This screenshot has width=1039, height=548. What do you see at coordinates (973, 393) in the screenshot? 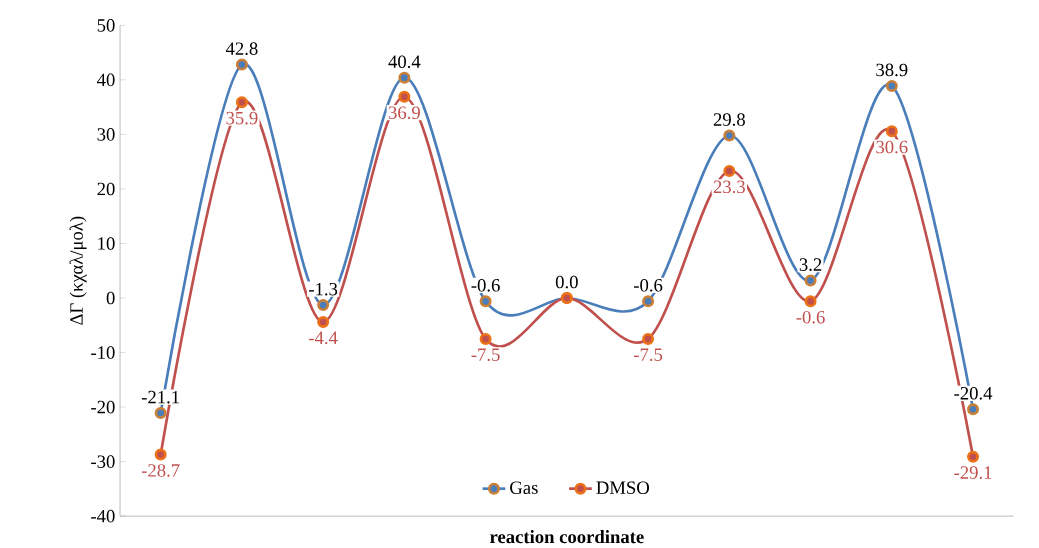
I see `data-label: -20.4` at bounding box center [973, 393].